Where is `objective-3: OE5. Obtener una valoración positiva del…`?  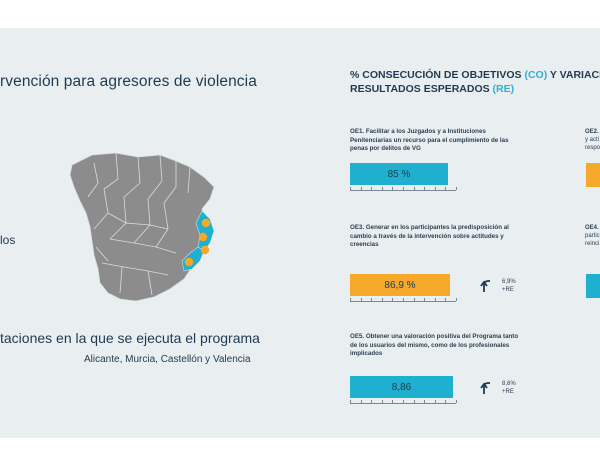
objective-3: OE5. Obtener una valoración positiva del… is located at coordinates (455, 346).